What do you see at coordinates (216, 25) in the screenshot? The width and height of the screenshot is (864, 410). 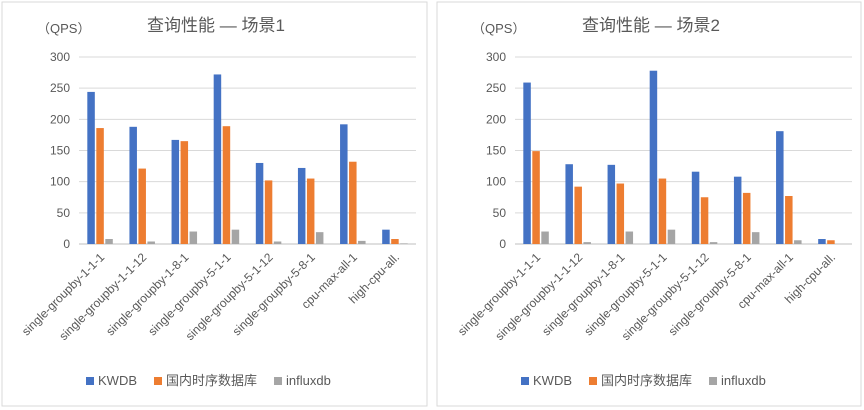 I see `chart-title: 查询性能 — 场景1` at bounding box center [216, 25].